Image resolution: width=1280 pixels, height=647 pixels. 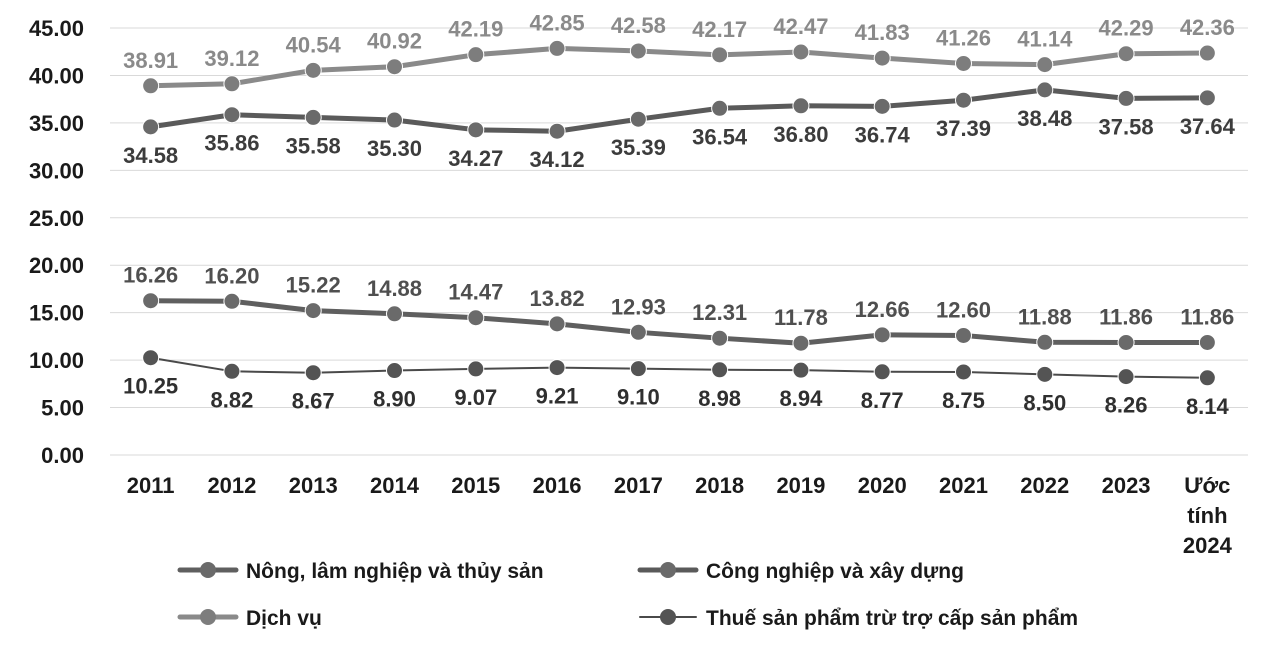 I want to click on y-tick-label: 0.00, so click(x=62, y=455).